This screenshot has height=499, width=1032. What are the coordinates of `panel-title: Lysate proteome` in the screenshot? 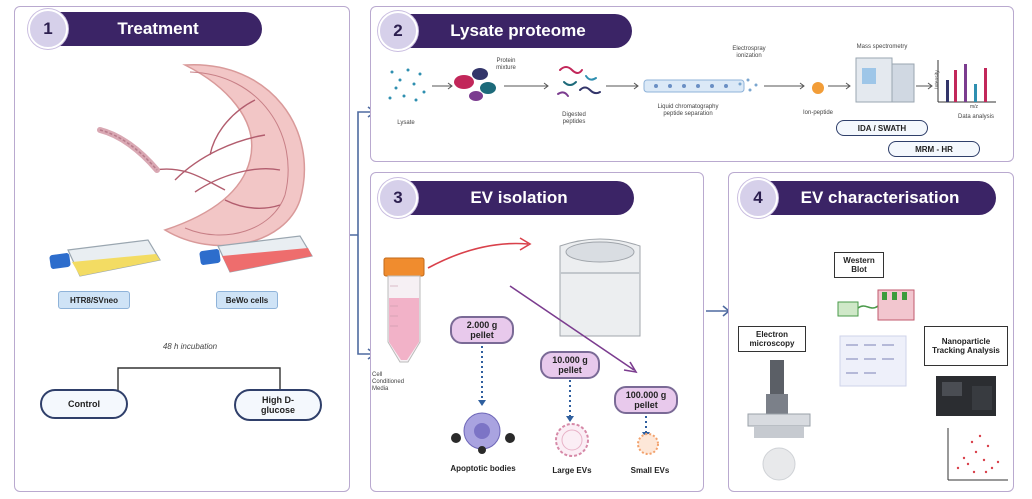 It's located at (518, 30).